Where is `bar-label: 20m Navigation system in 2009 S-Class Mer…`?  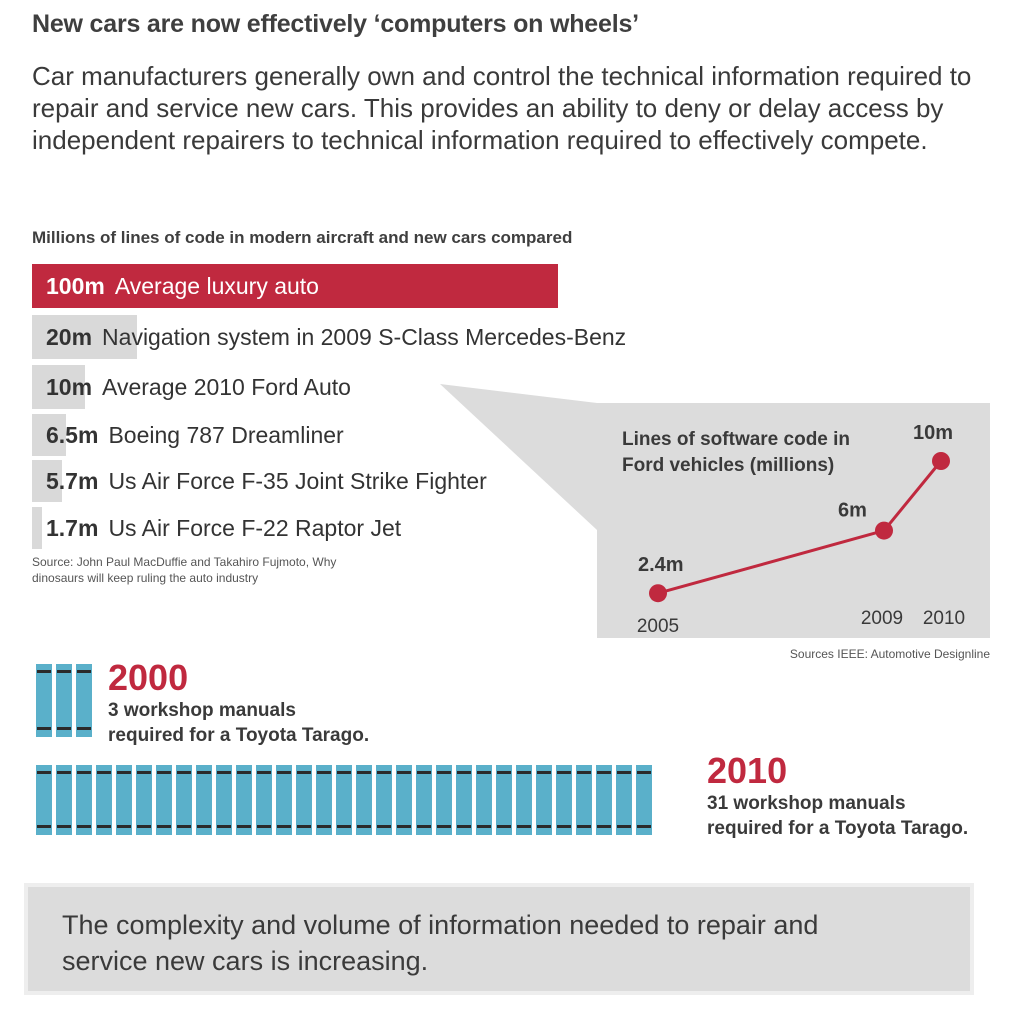 bar-label: 20m Navigation system in 2009 S-Class Mer… is located at coordinates (336, 337).